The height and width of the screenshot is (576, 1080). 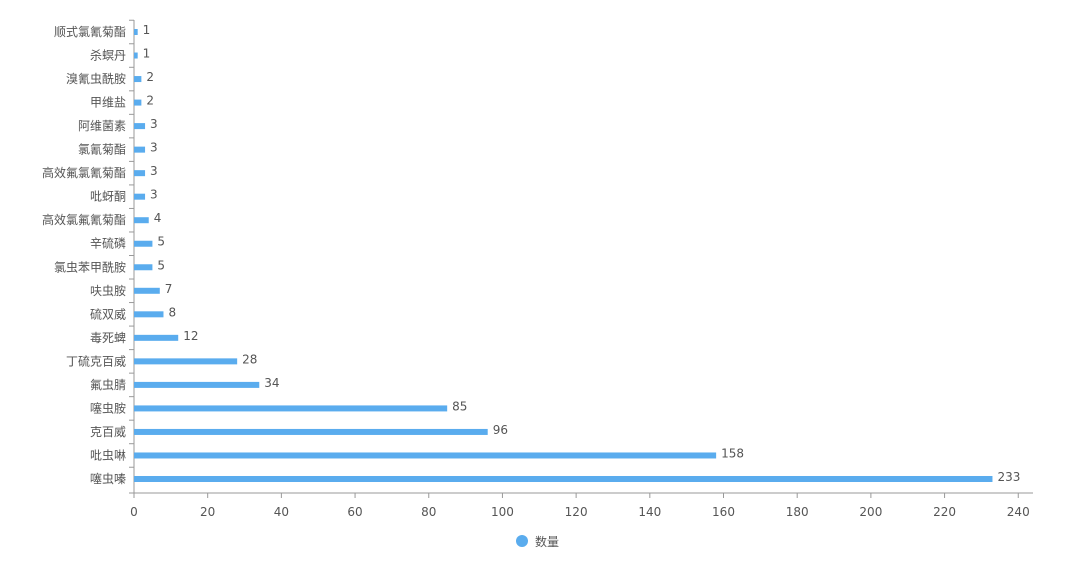 What do you see at coordinates (797, 512) in the screenshot?
I see `x-tick-label: 180` at bounding box center [797, 512].